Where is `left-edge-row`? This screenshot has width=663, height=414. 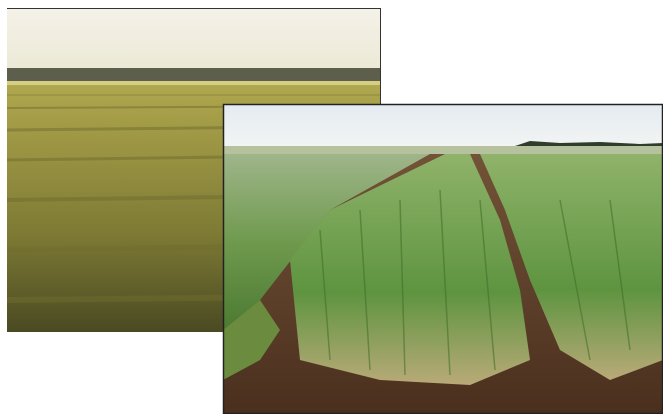
left-edge-row is located at coordinates (251, 340).